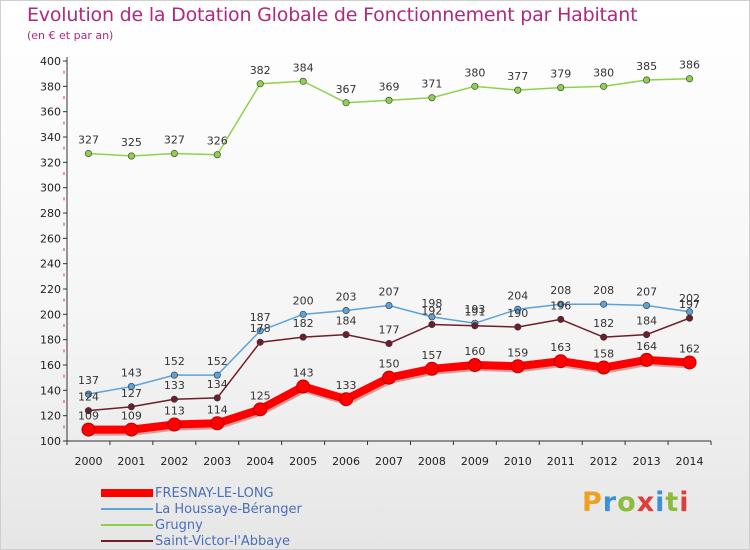 The image size is (750, 550). What do you see at coordinates (689, 65) in the screenshot?
I see `series-2-label-14: 386` at bounding box center [689, 65].